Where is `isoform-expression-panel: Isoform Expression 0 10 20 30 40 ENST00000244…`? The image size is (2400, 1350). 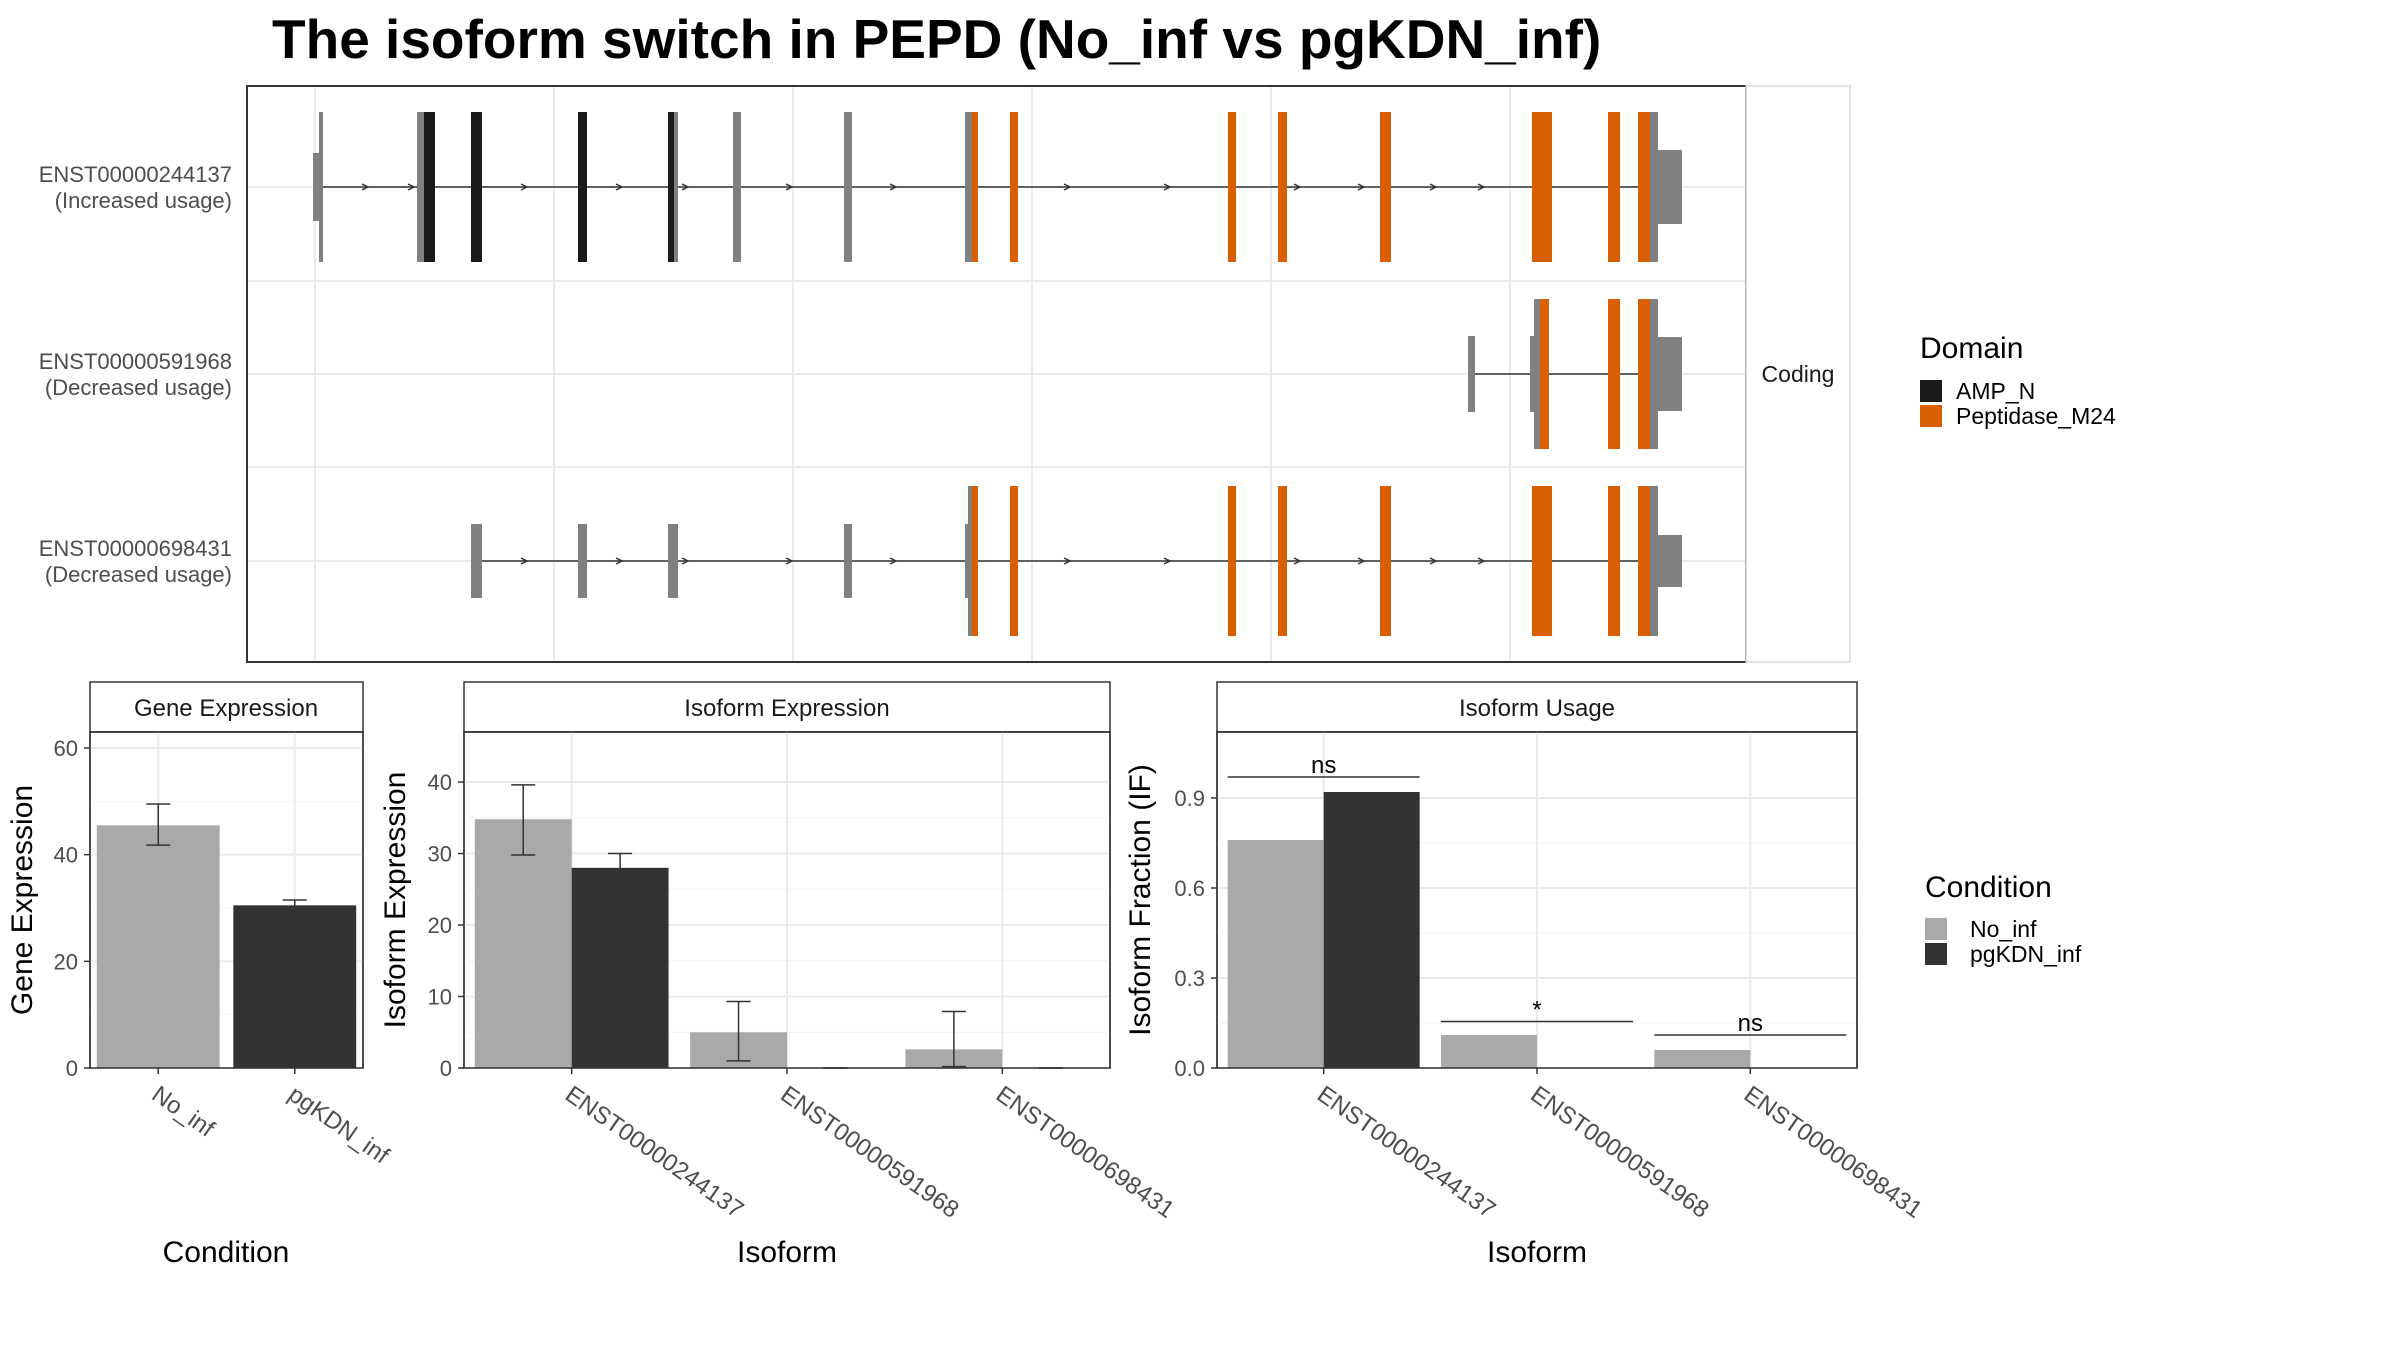
isoform-expression-panel: Isoform Expression 0 10 20 30 40 ENST00000244… is located at coordinates (779, 975).